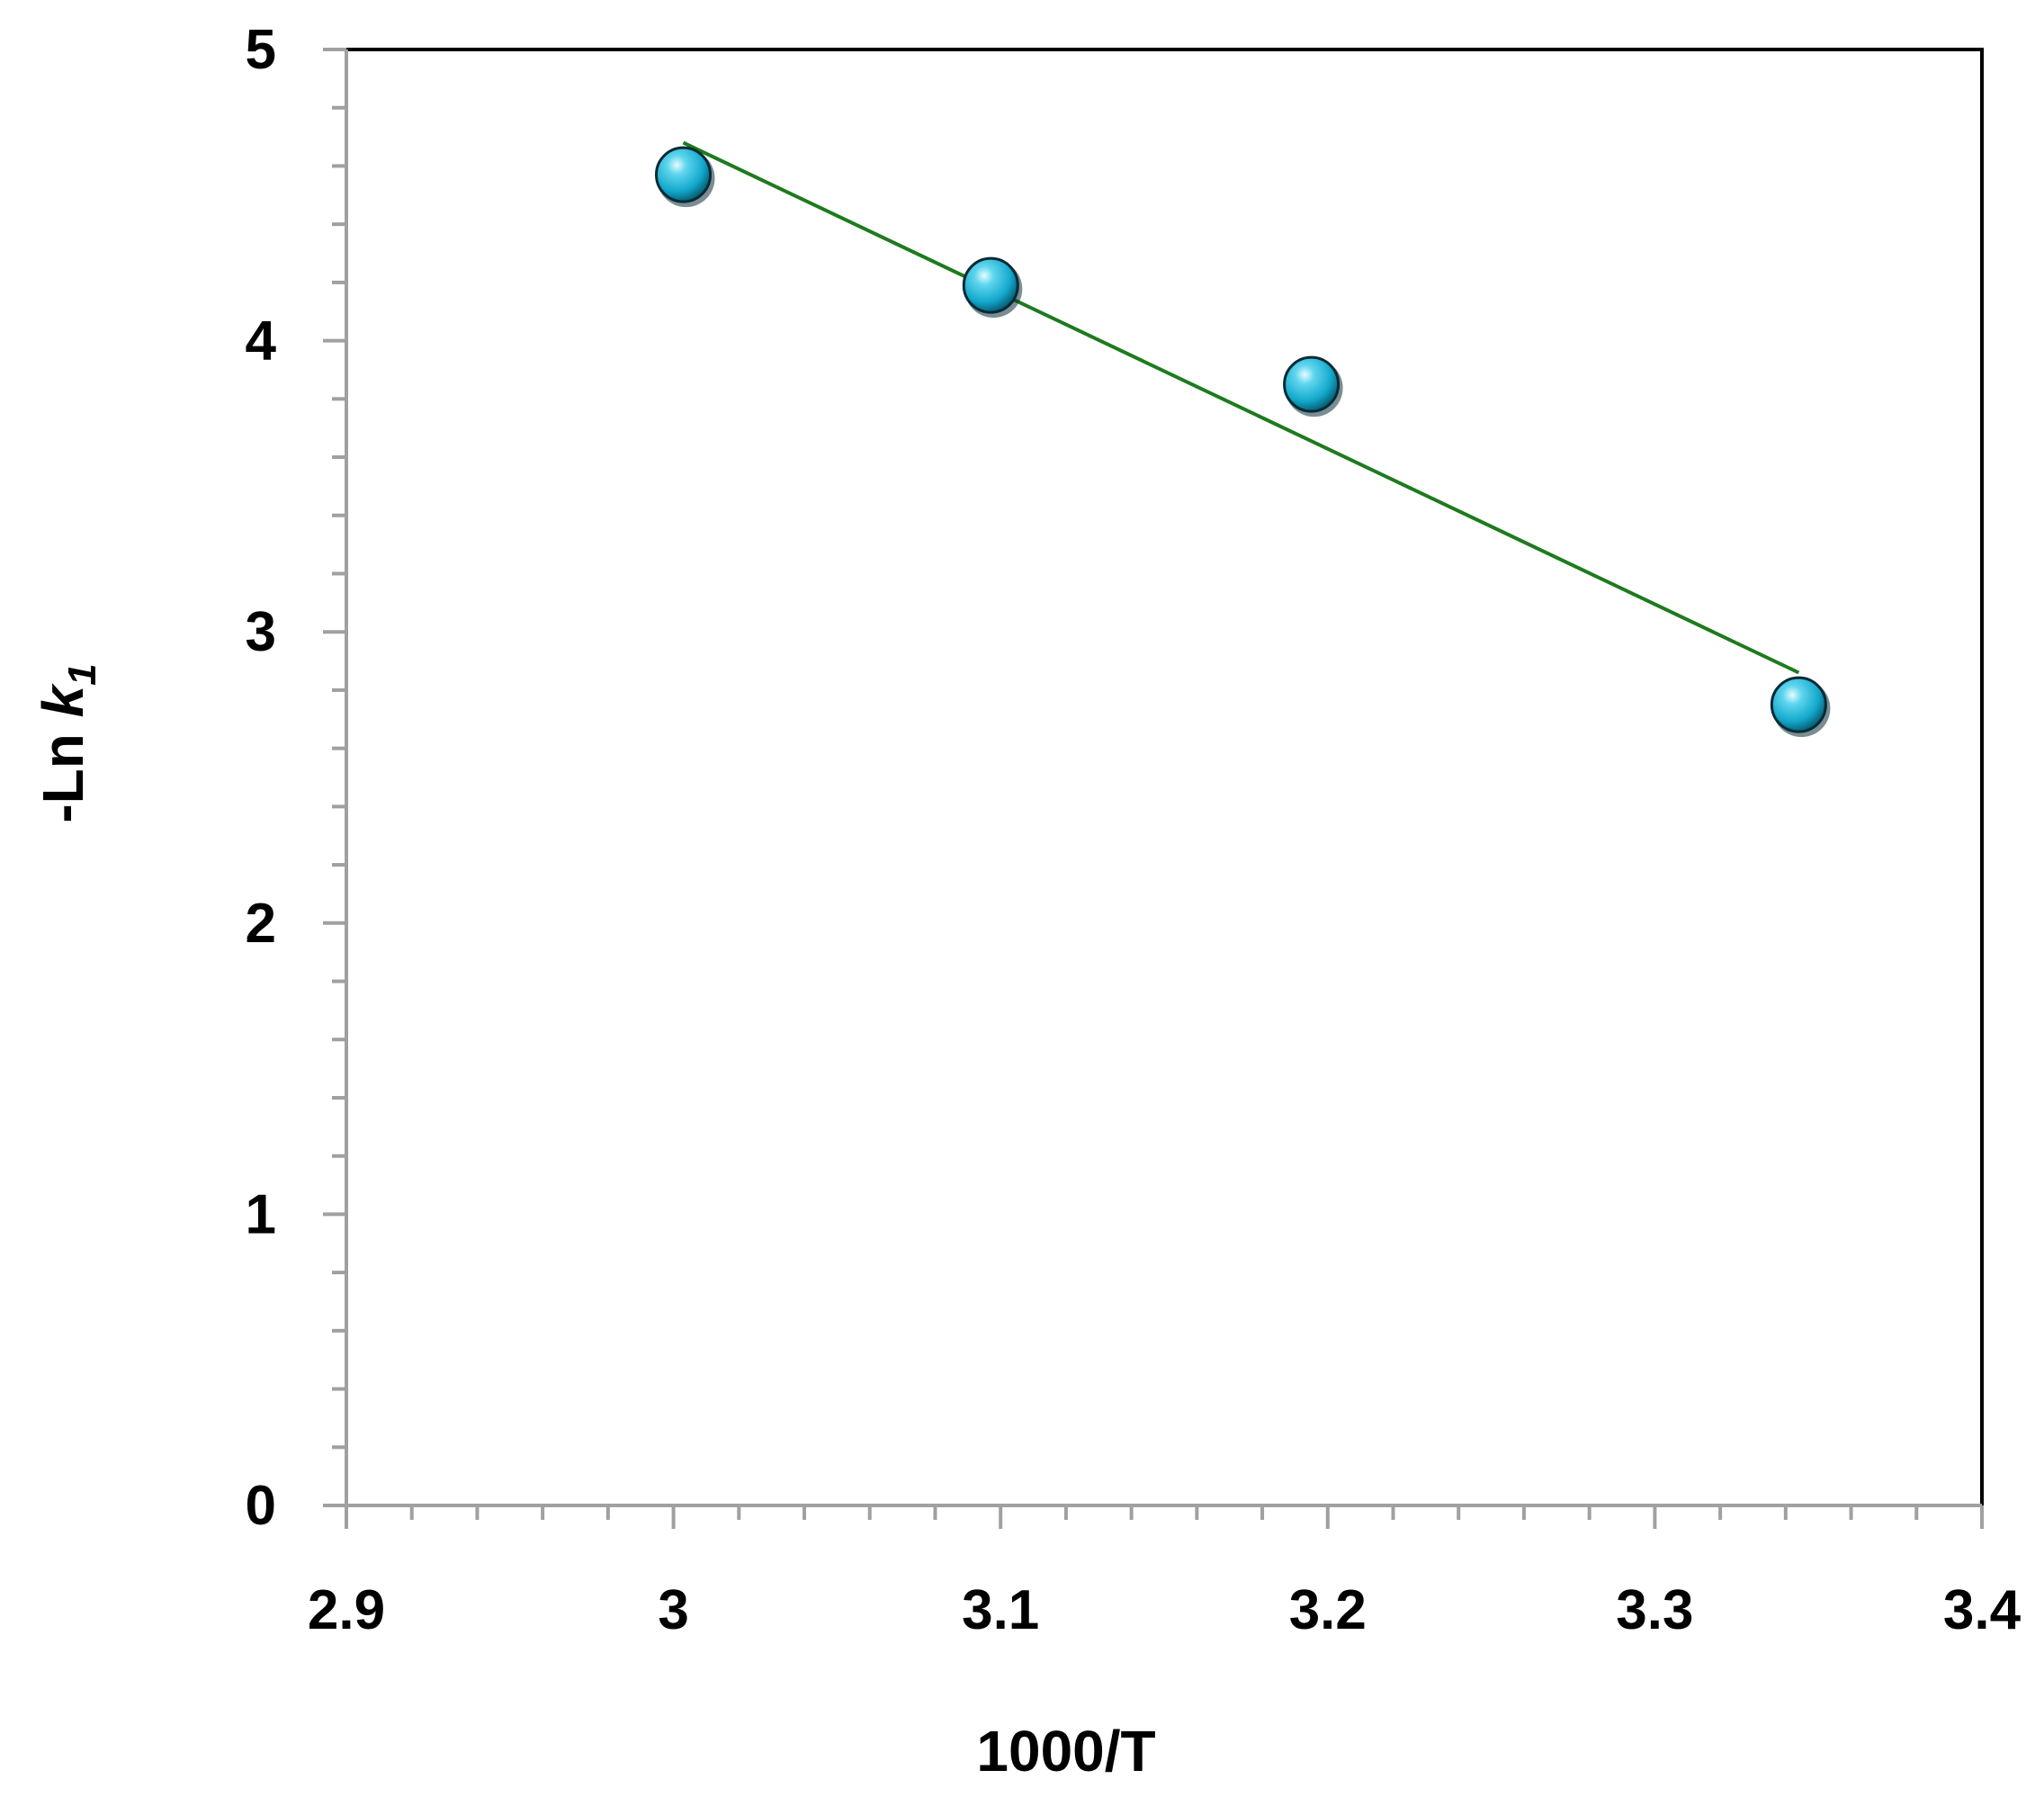  I want to click on y-tick-label: 3, so click(261, 632).